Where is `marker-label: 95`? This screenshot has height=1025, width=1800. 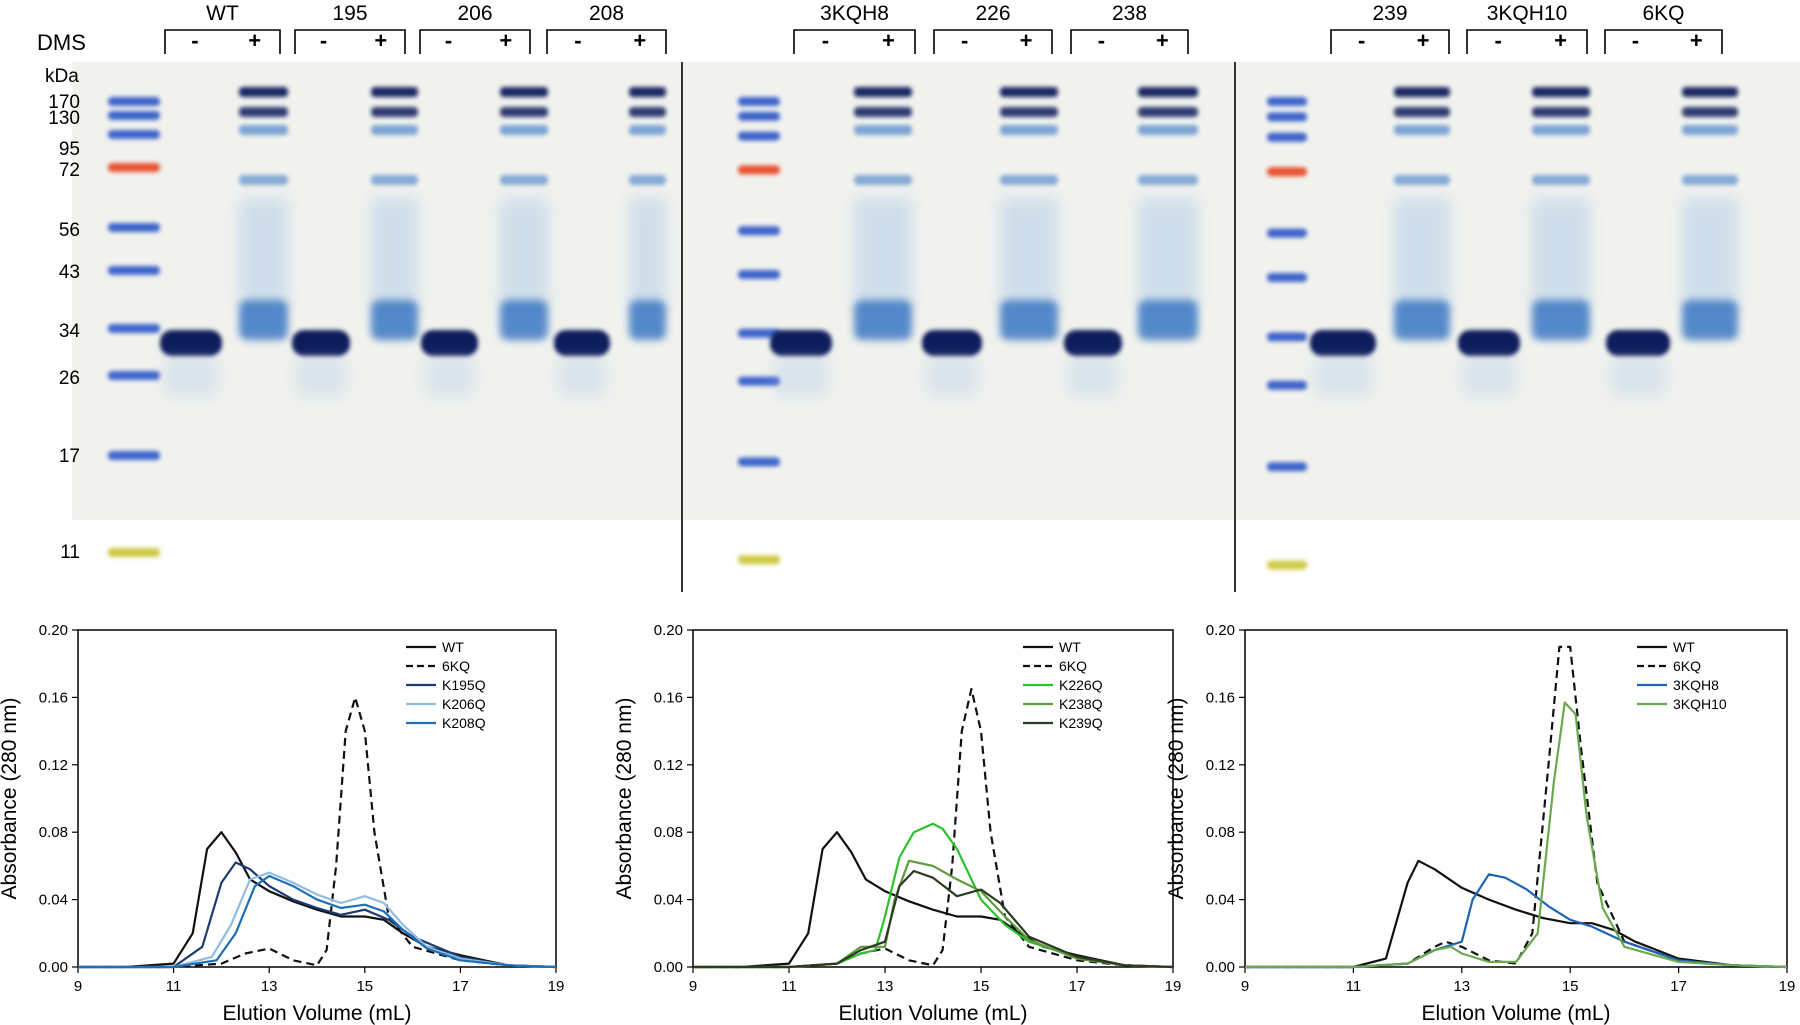
marker-label: 95 is located at coordinates (69, 149).